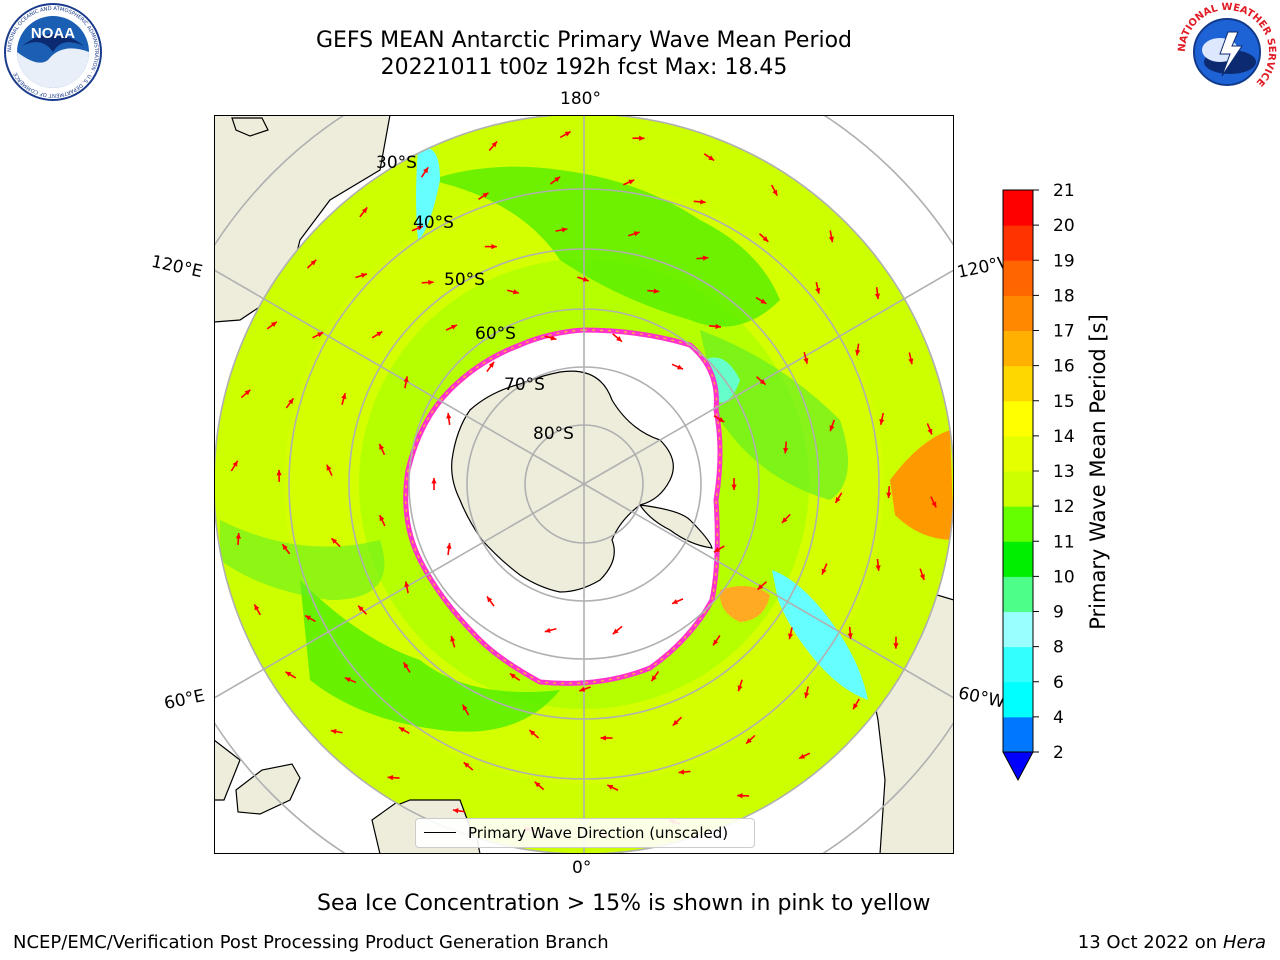 The image size is (1280, 960). What do you see at coordinates (268, 789) in the screenshot?
I see `madagascar-land` at bounding box center [268, 789].